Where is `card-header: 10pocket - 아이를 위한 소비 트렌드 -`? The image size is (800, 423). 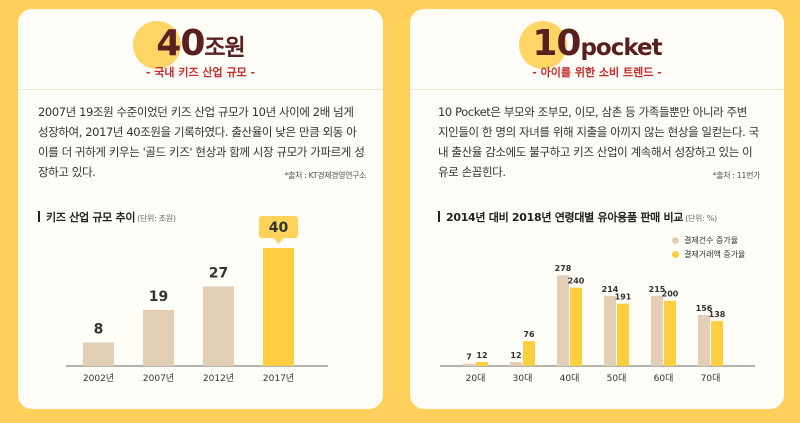 card-header: 10pocket - 아이를 위한 소비 트렌드 - is located at coordinates (597, 49).